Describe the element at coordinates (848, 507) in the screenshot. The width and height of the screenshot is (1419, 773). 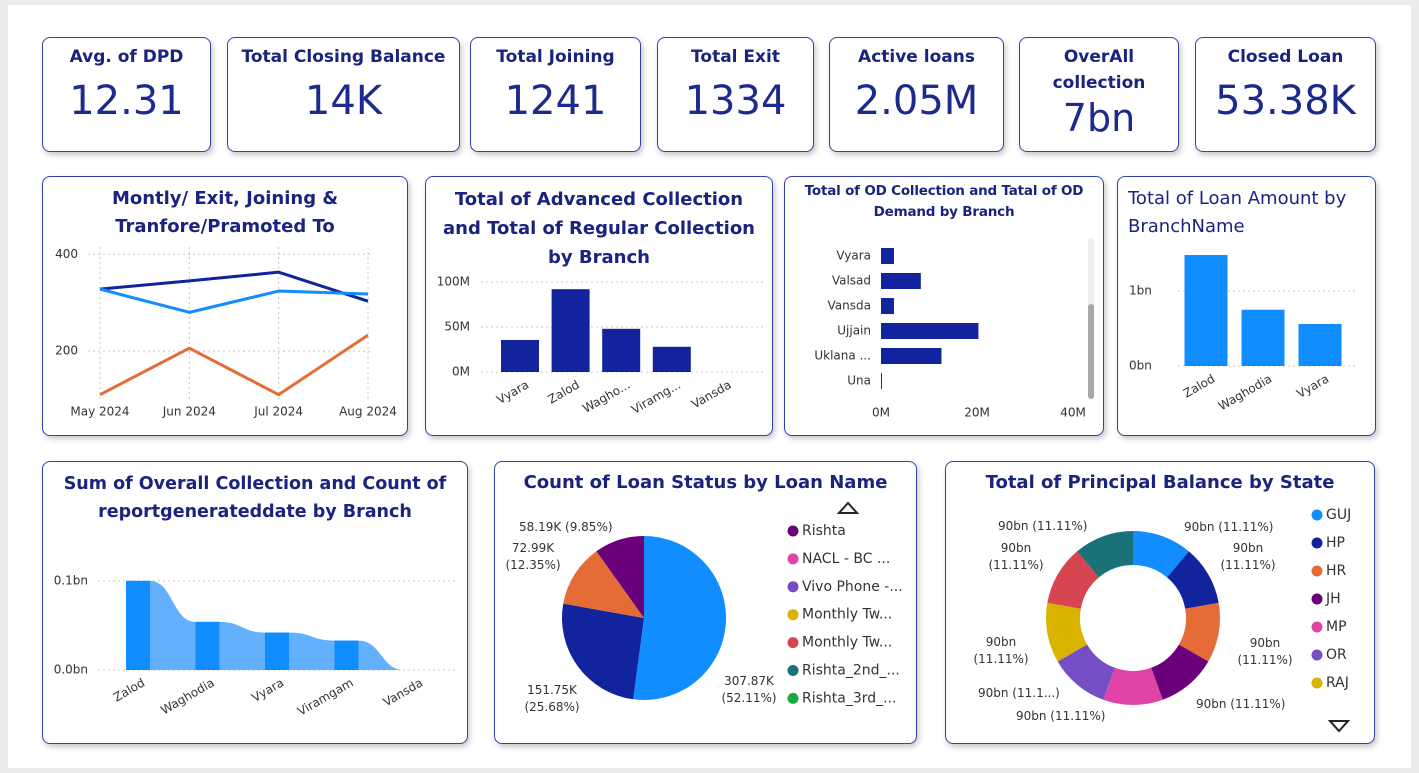
I see `legend-scroll-arrow` at that location.